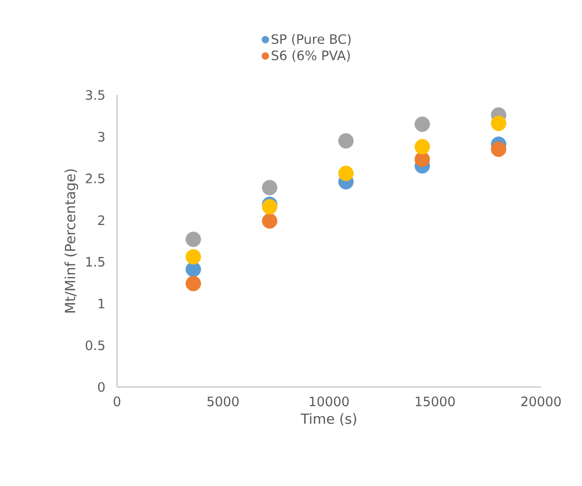 This screenshot has height=486, width=582. What do you see at coordinates (71, 240) in the screenshot?
I see `y-axis-title: Mt/Minf (Percentage)` at bounding box center [71, 240].